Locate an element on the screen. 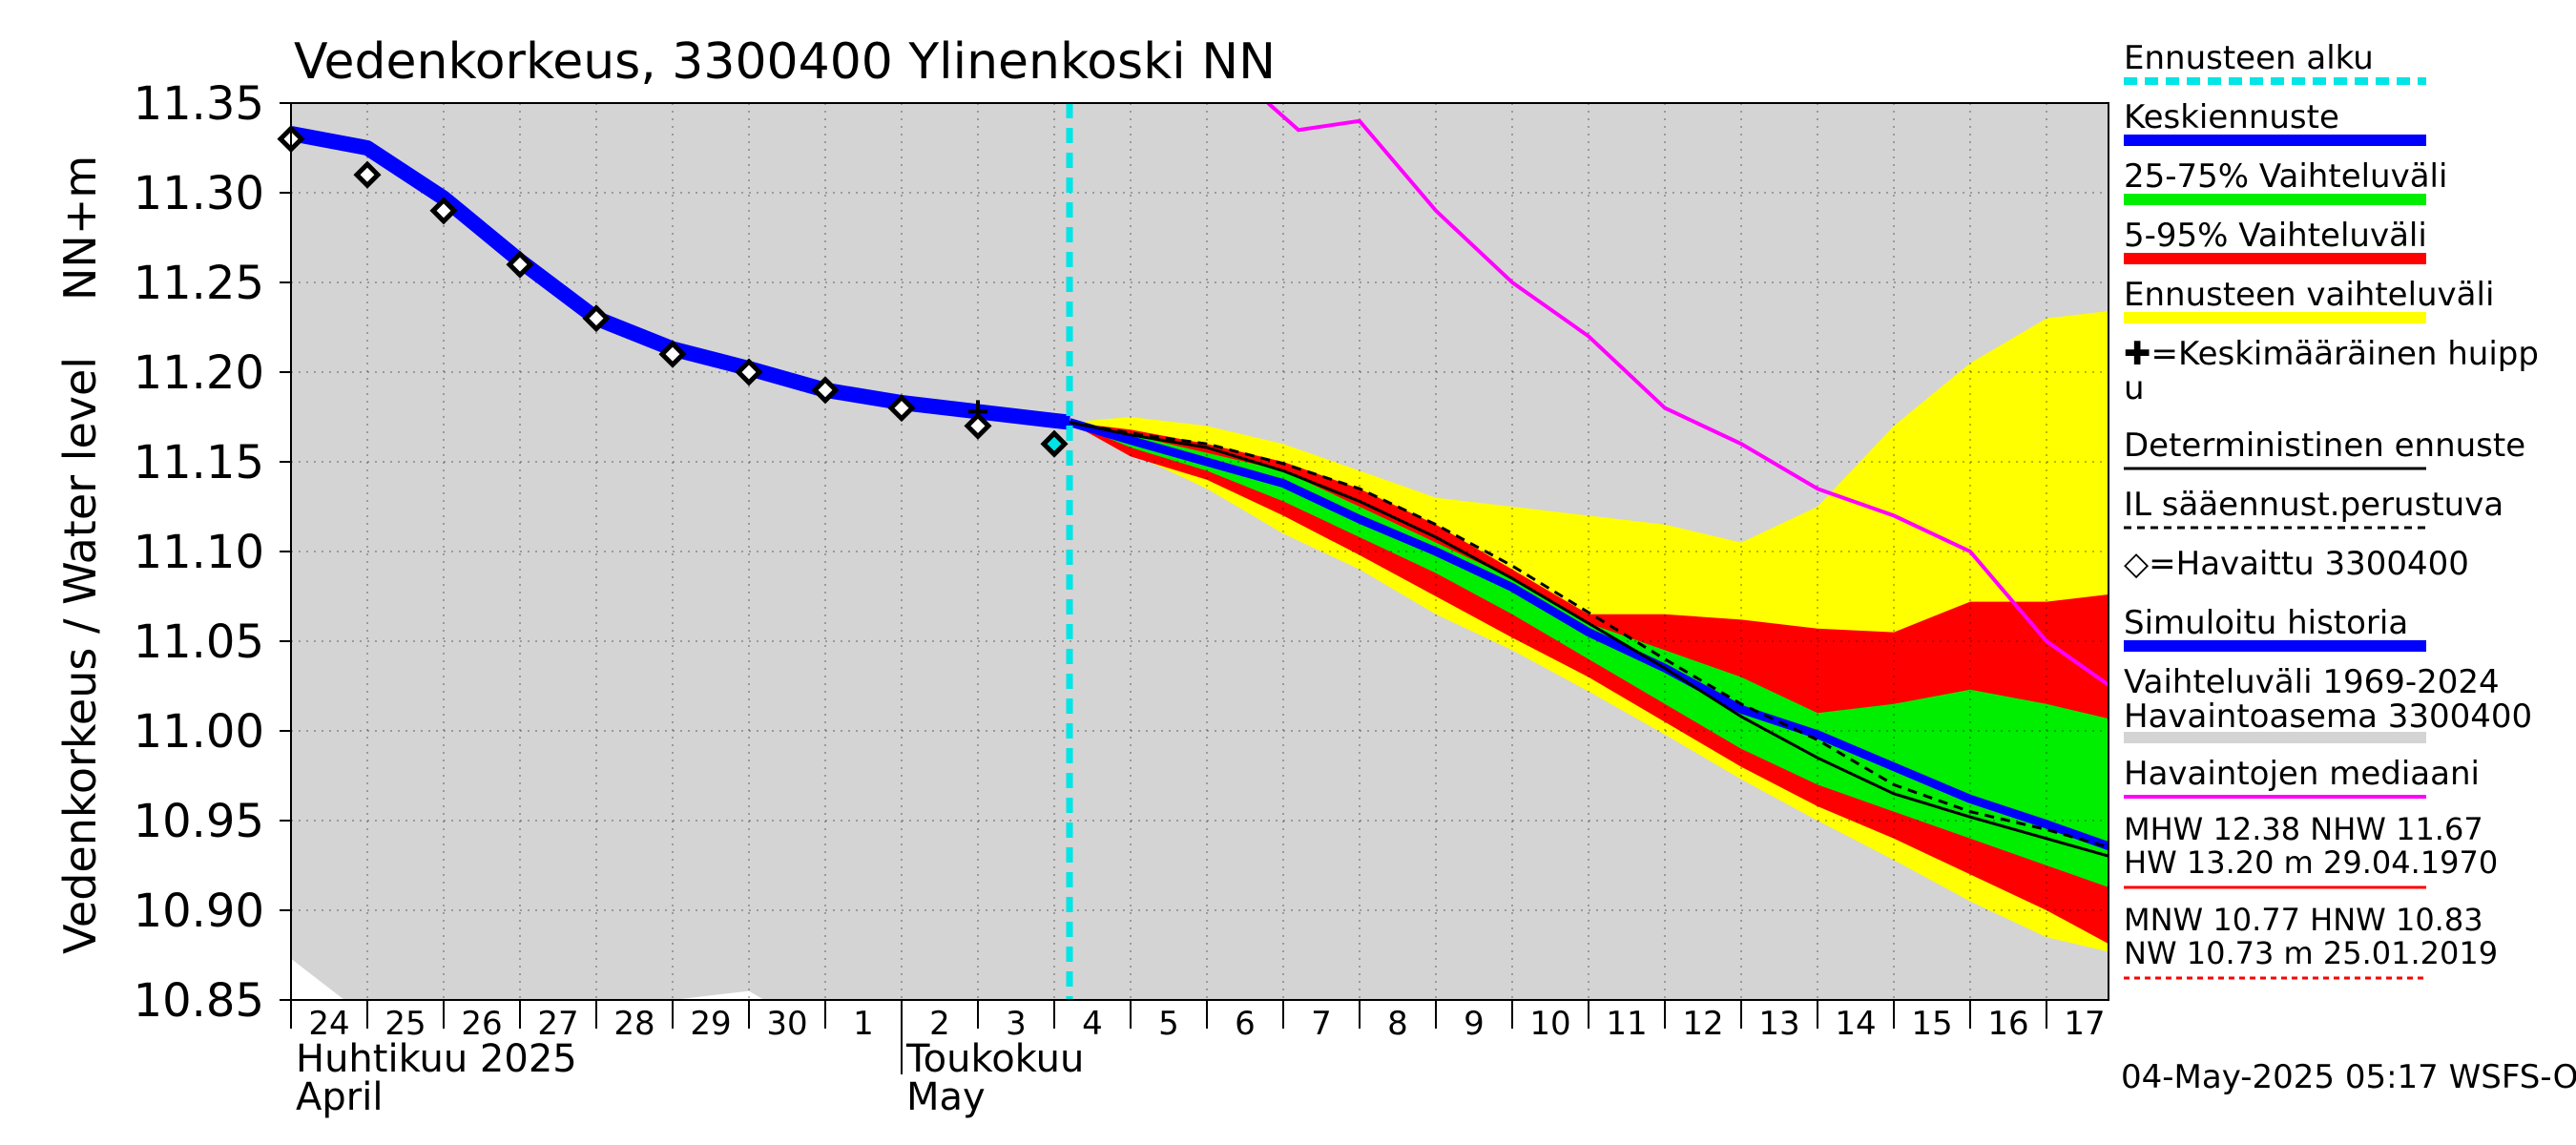  x-tick-label: 1 is located at coordinates (863, 1024).